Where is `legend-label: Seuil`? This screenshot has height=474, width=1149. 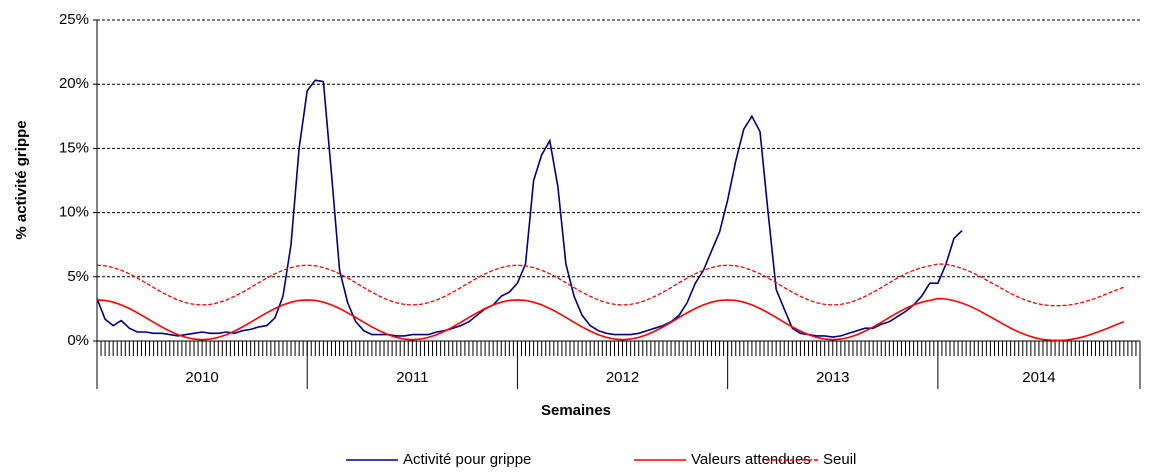
legend-label: Seuil is located at coordinates (839, 459).